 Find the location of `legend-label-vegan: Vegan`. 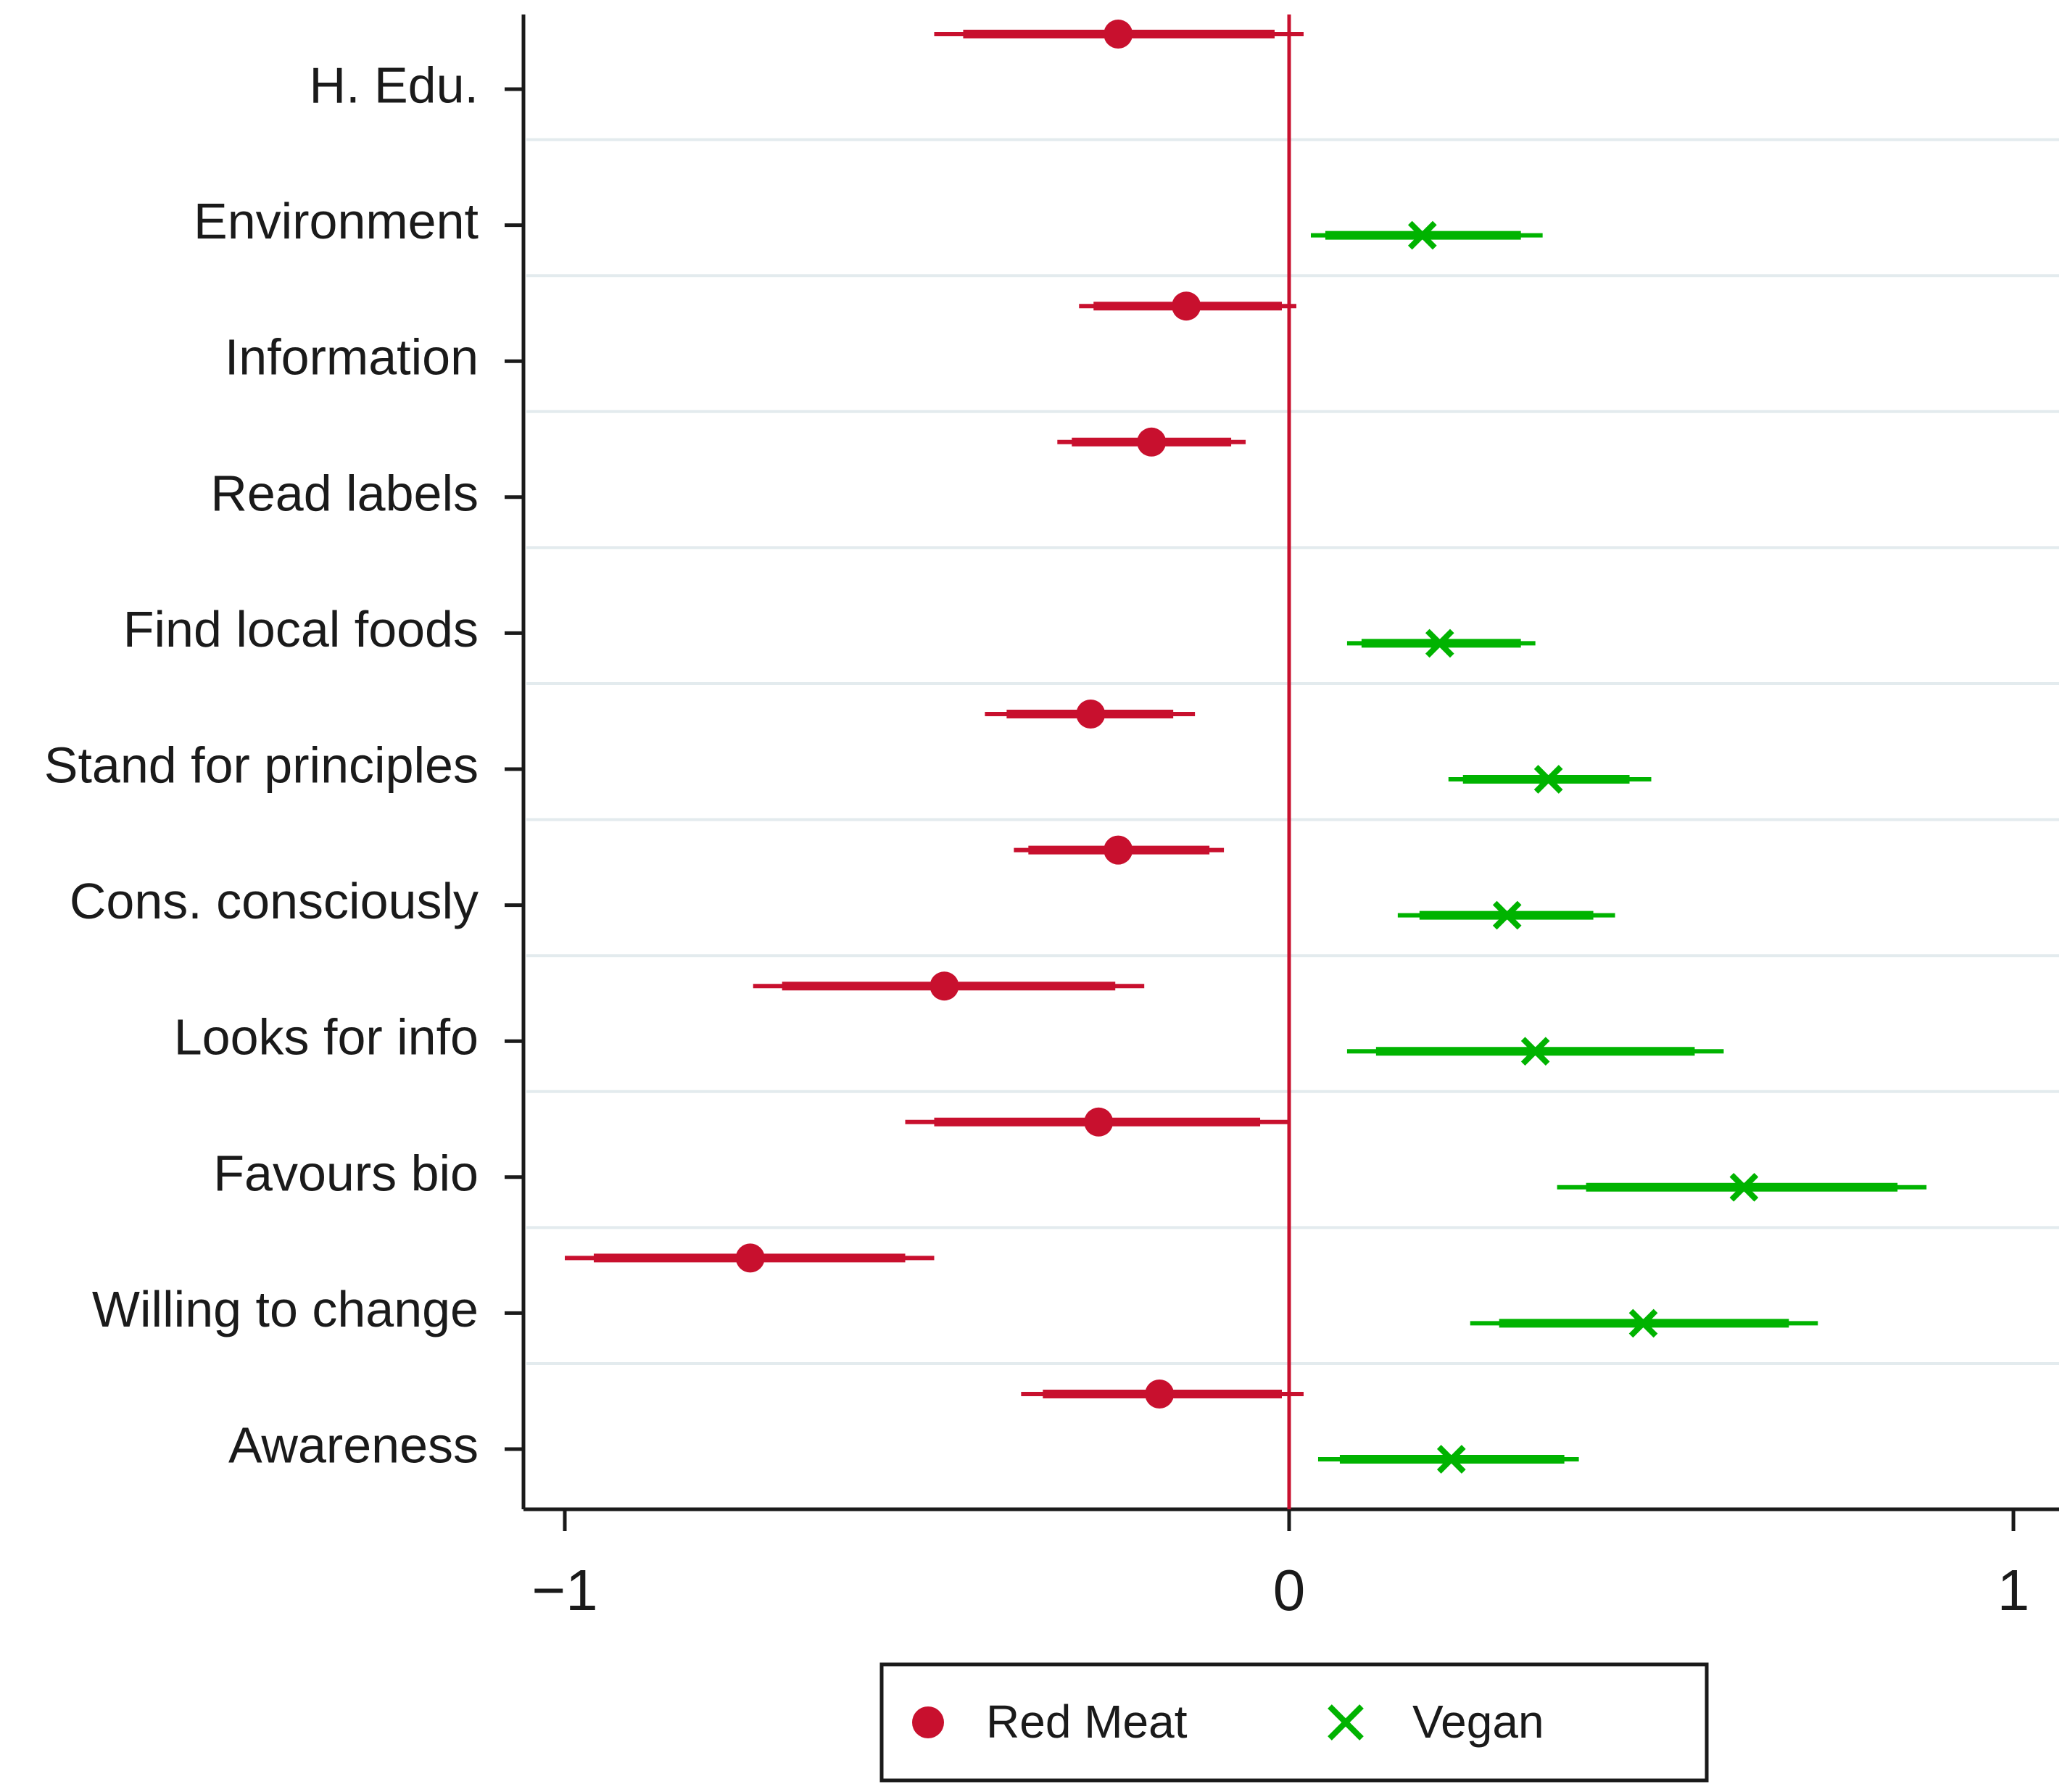

legend-label-vegan: Vegan is located at coordinates (1478, 1722).